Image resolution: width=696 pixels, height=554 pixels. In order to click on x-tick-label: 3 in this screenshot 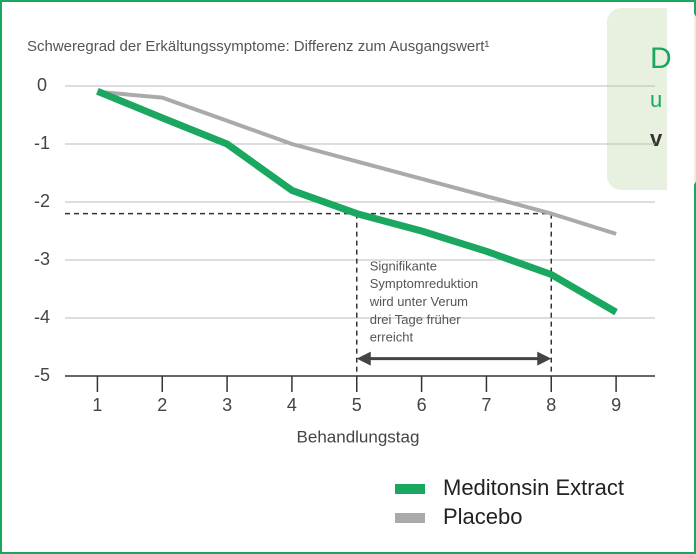, I will do `click(227, 405)`.